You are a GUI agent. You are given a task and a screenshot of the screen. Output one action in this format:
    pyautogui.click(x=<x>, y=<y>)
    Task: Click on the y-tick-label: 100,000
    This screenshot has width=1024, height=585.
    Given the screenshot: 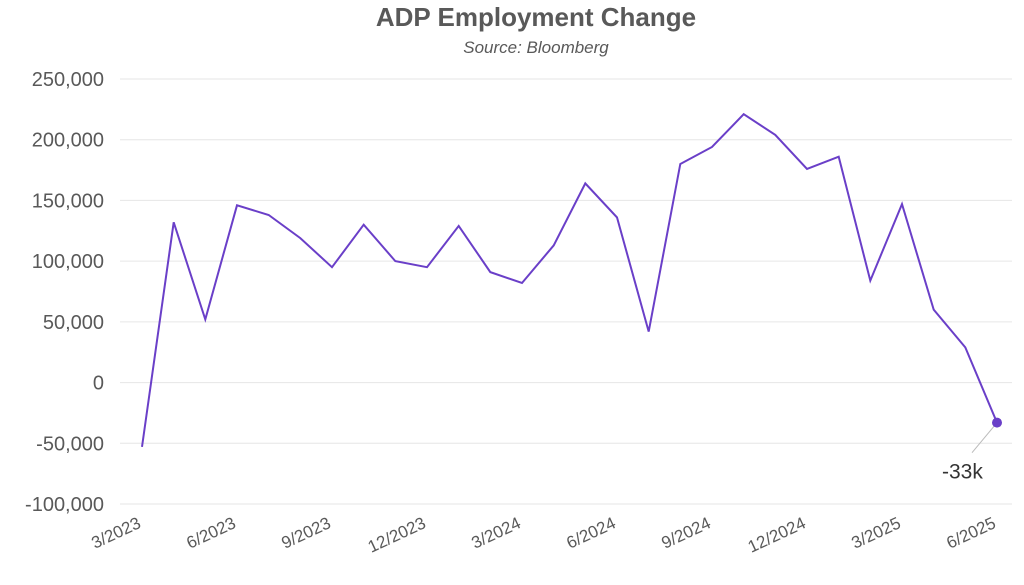 What is the action you would take?
    pyautogui.click(x=68, y=262)
    